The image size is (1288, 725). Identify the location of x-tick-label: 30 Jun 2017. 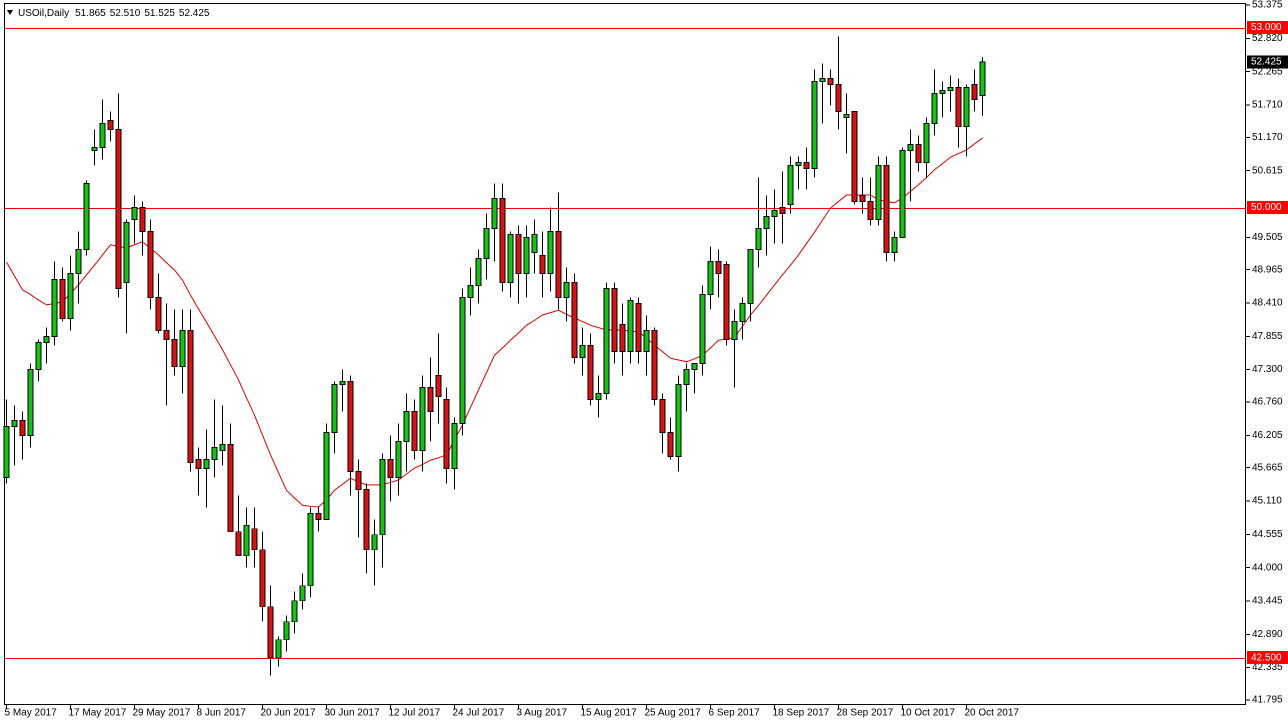
(352, 713).